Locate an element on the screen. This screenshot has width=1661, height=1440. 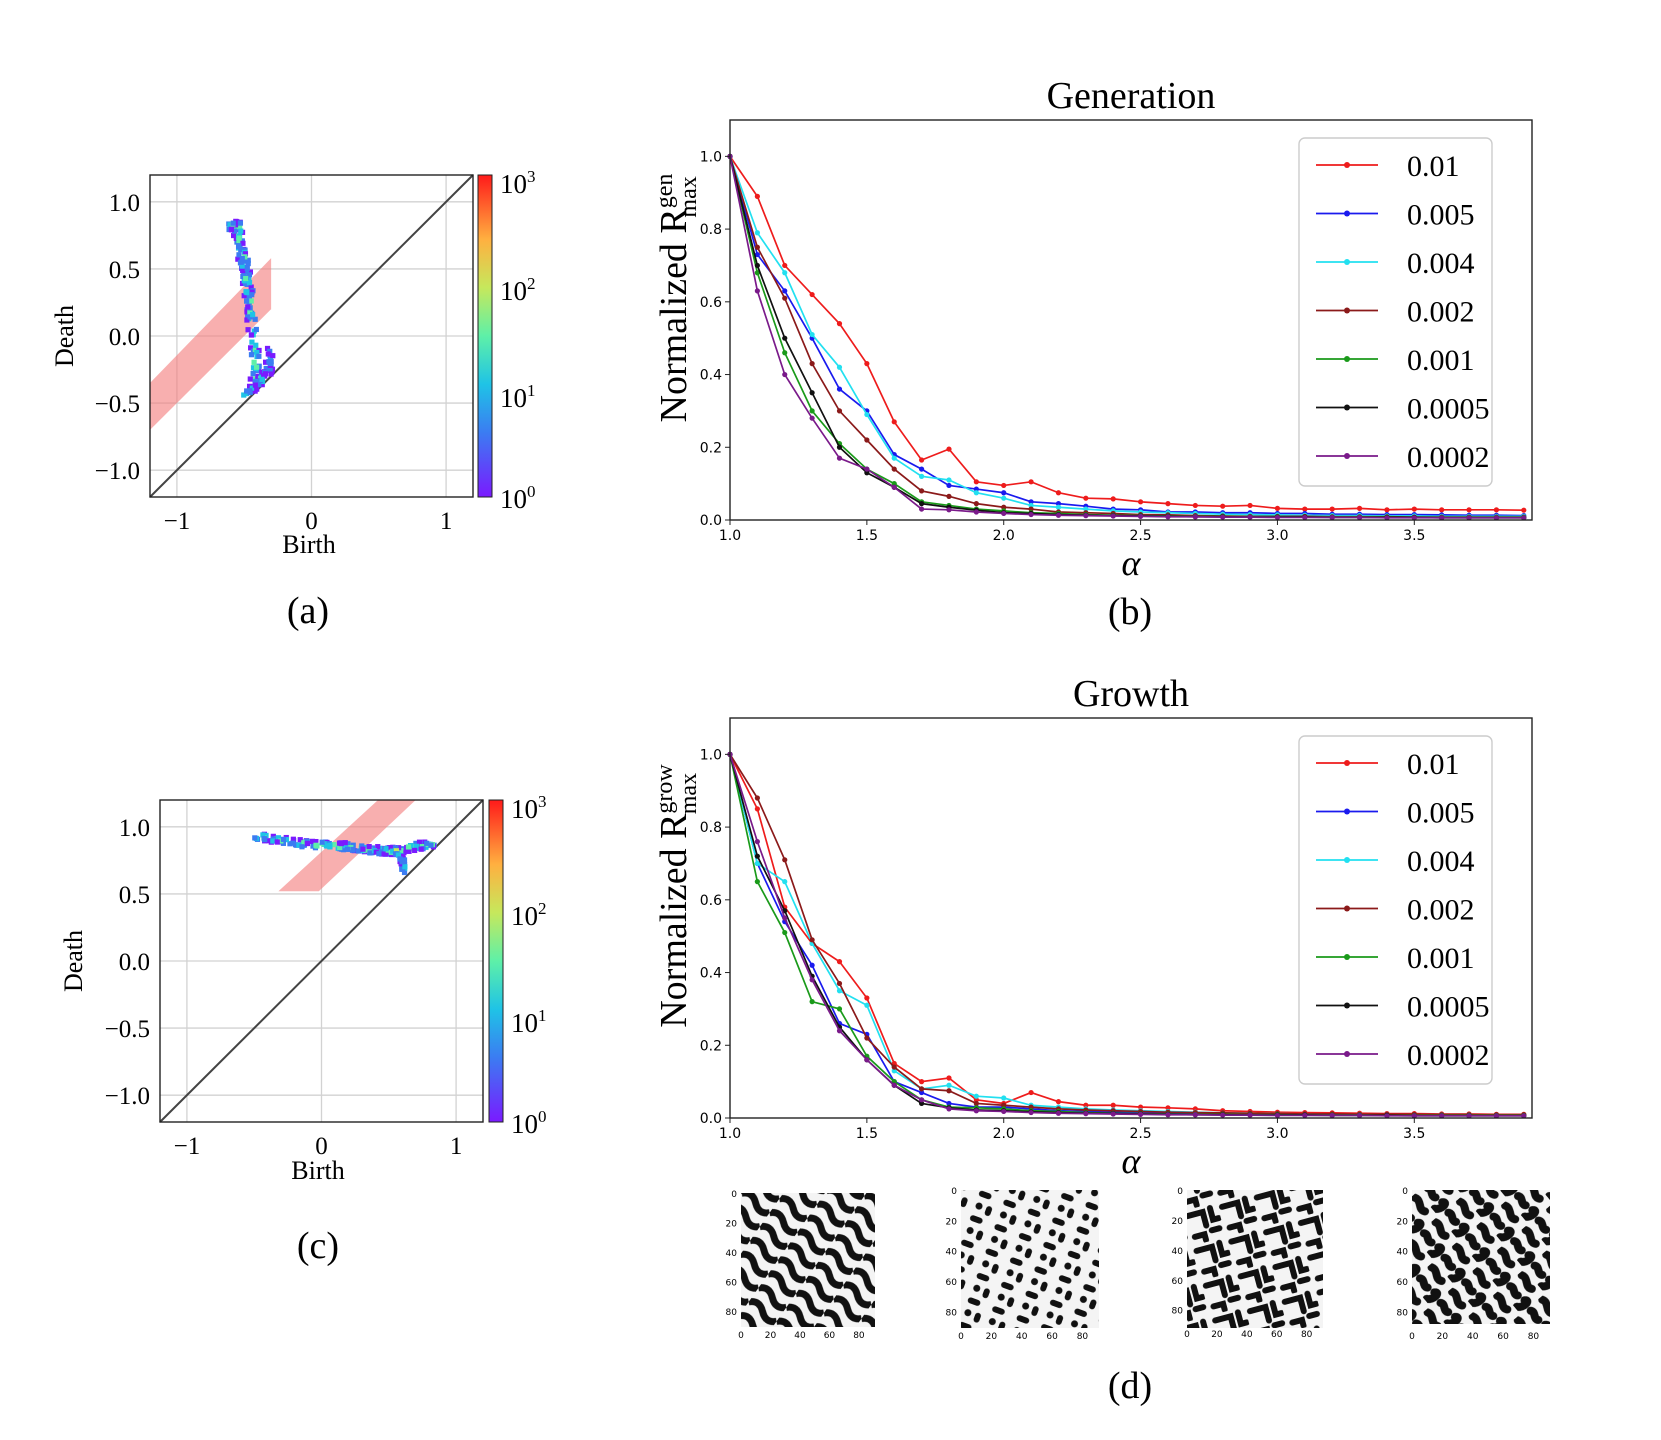
y-tick-label: 0.4 is located at coordinates (711, 974).